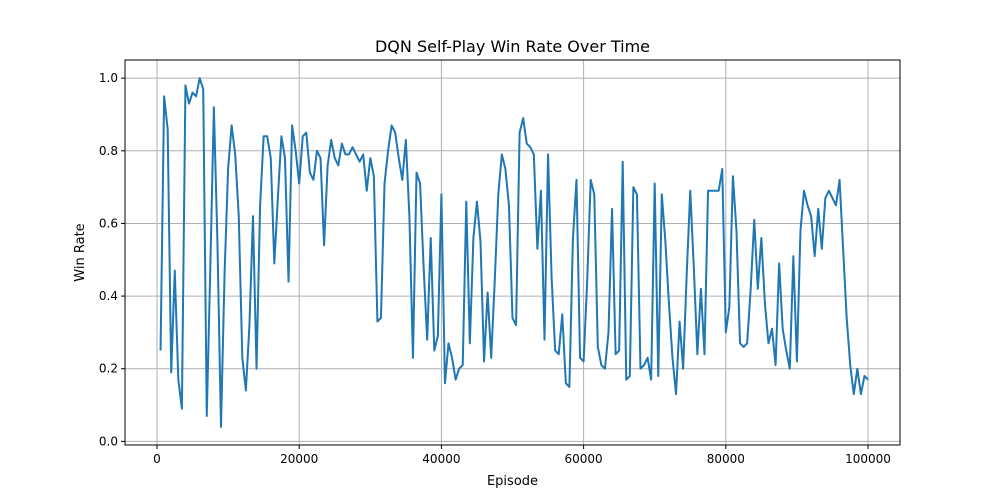 Image resolution: width=1000 pixels, height=500 pixels. I want to click on y-tick-label: 0.2, so click(108, 369).